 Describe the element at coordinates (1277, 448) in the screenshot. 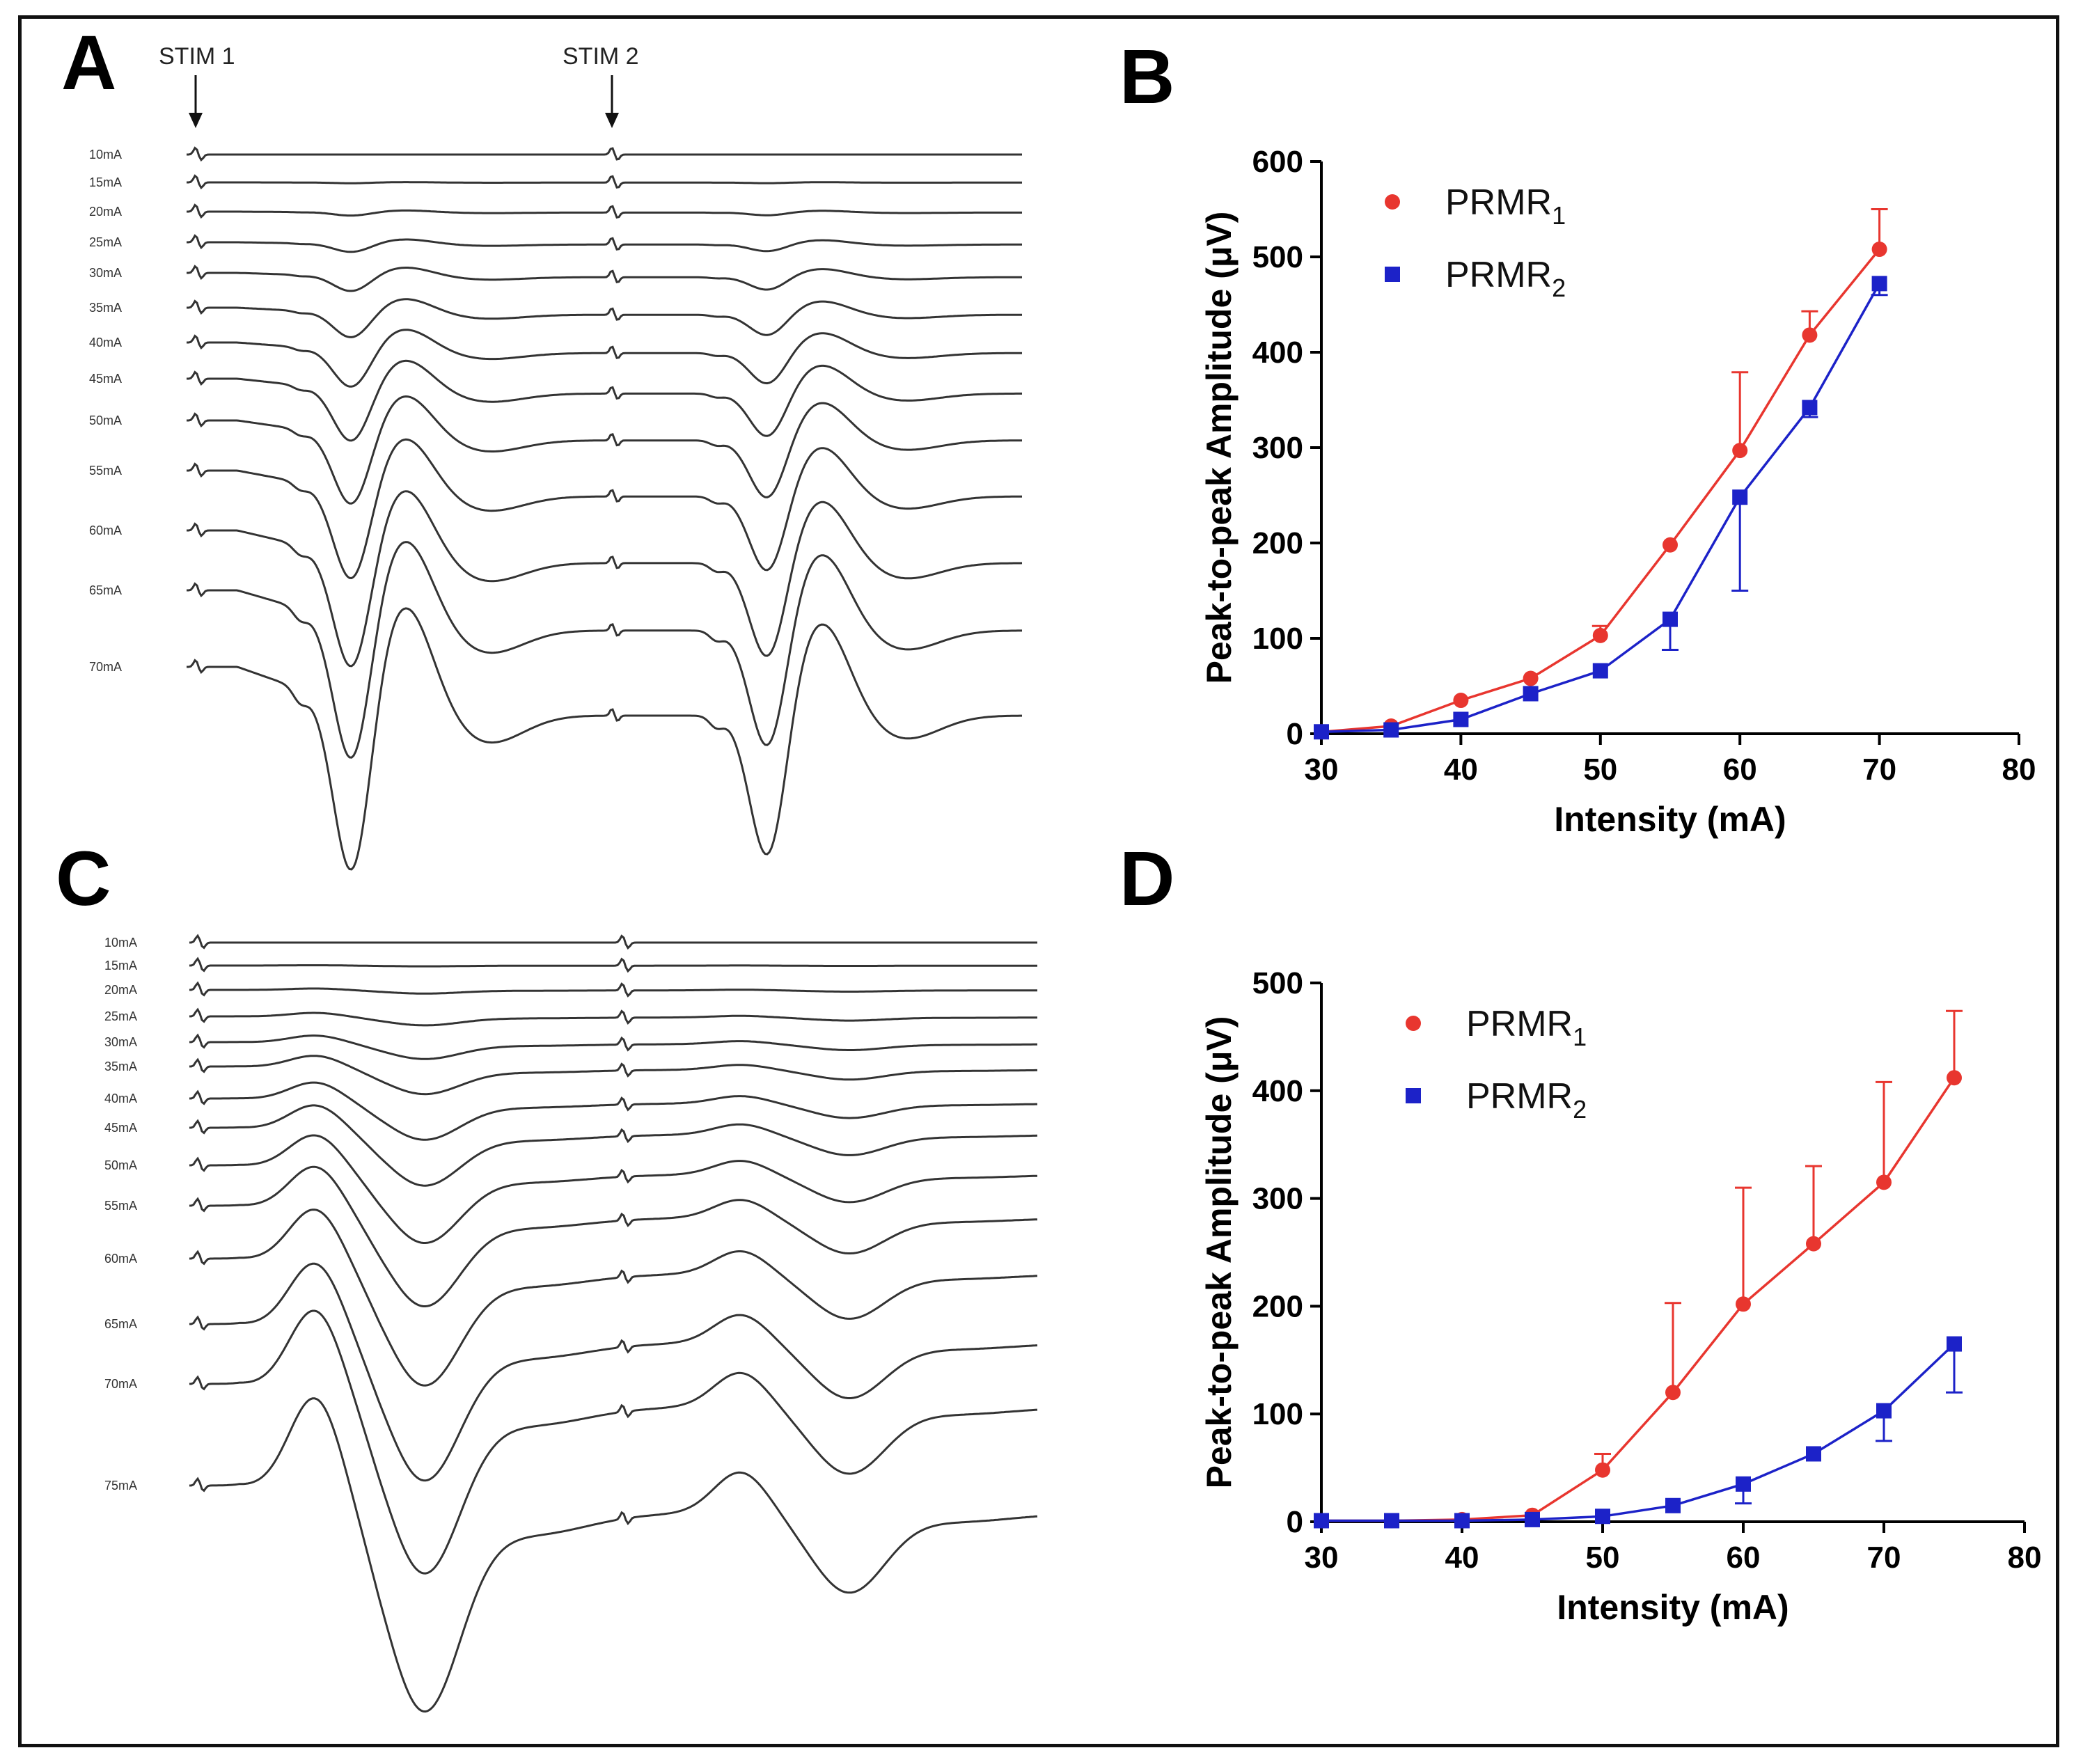

I see `y-tick-label: 300` at that location.